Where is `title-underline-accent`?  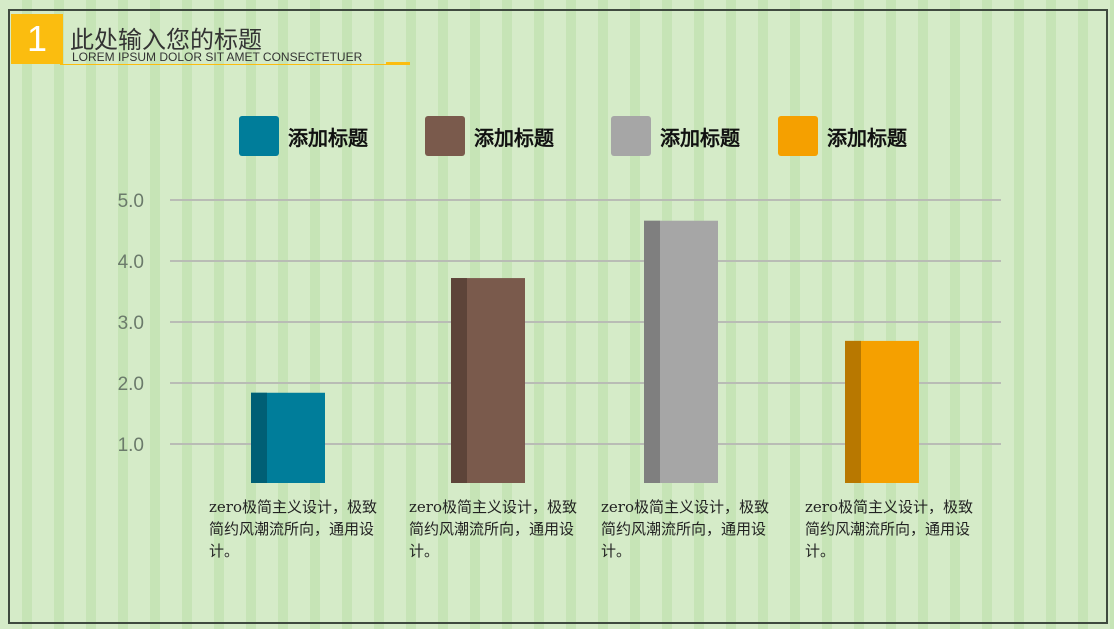
title-underline-accent is located at coordinates (398, 63).